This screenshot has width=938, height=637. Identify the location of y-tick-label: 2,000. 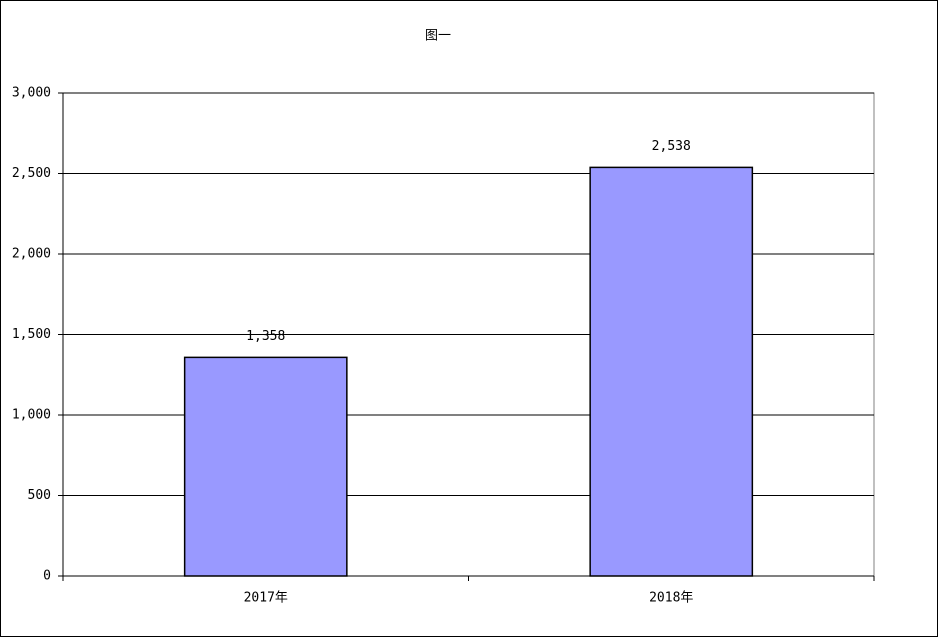
(31, 254).